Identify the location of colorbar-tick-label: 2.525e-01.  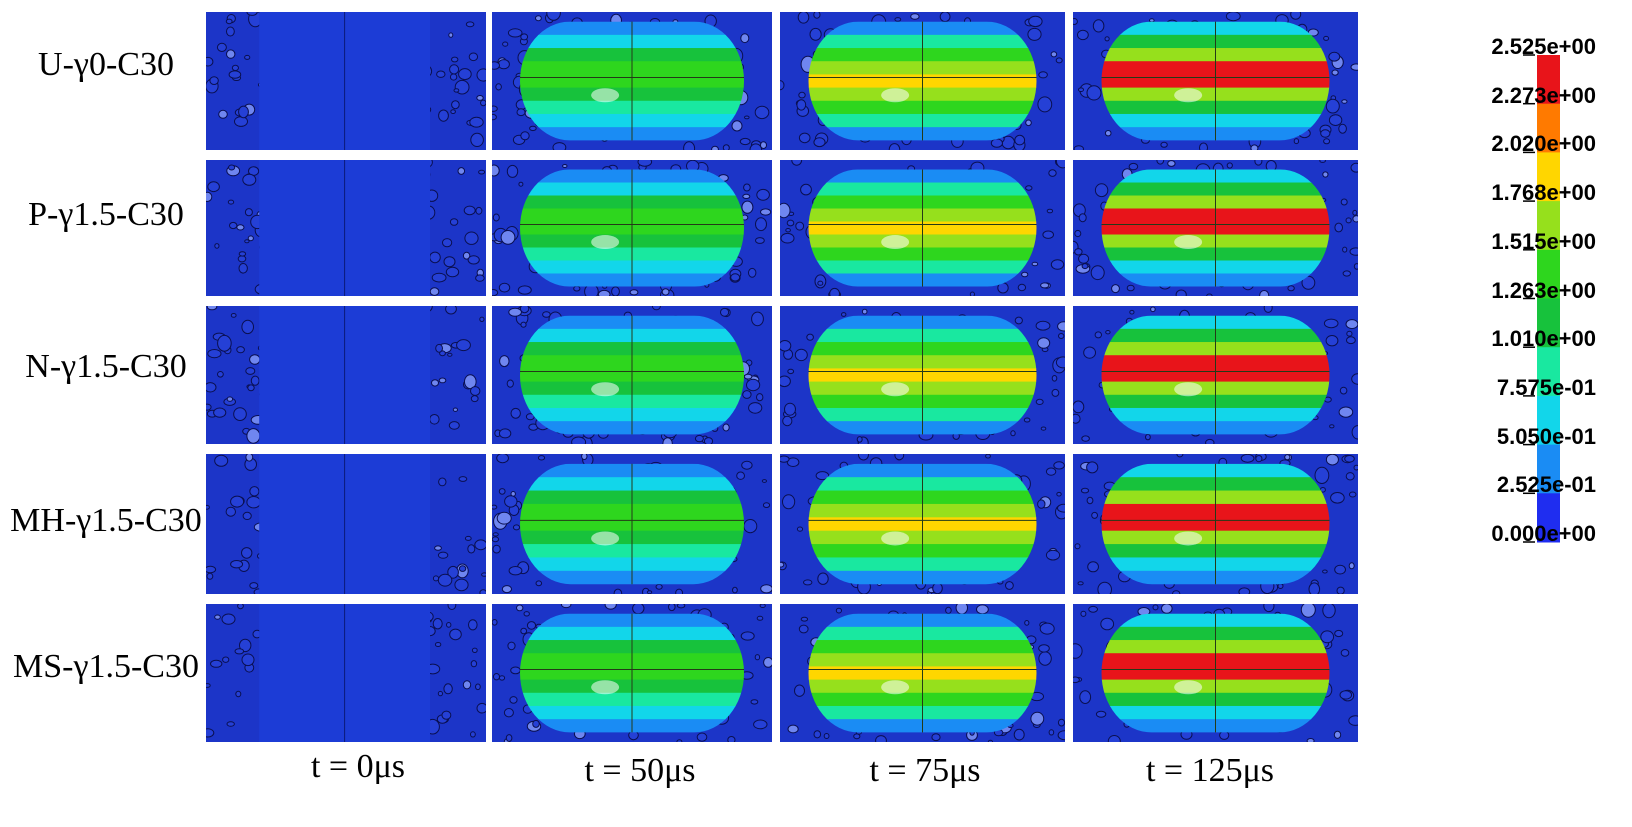
(1546, 485).